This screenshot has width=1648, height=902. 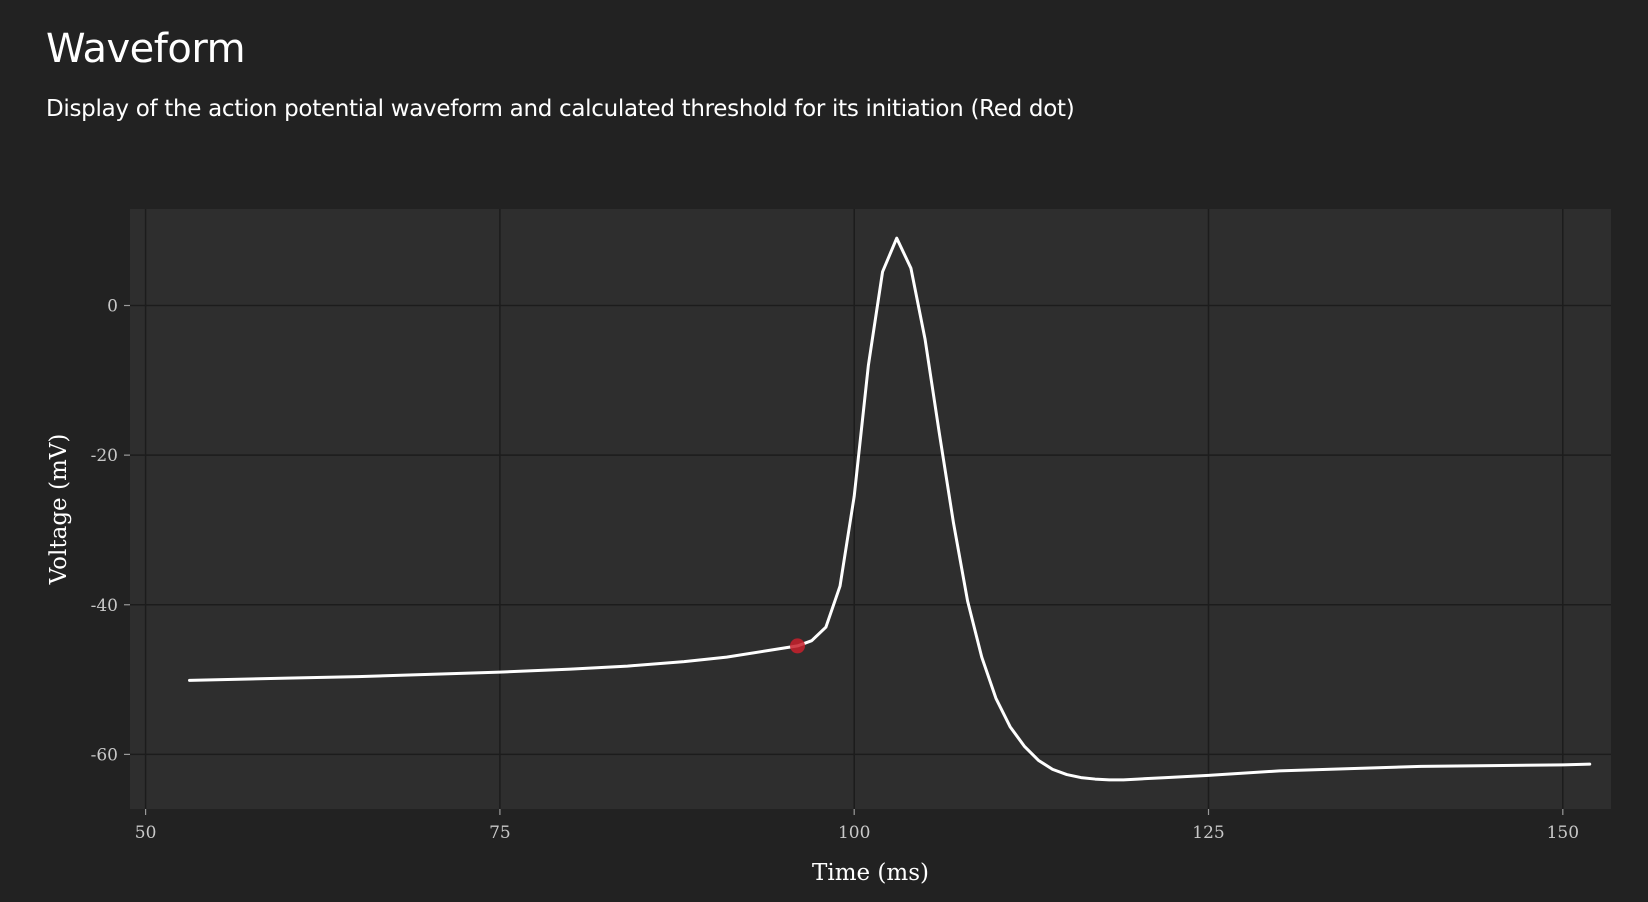 What do you see at coordinates (104, 755) in the screenshot?
I see `y-tick-label: -60` at bounding box center [104, 755].